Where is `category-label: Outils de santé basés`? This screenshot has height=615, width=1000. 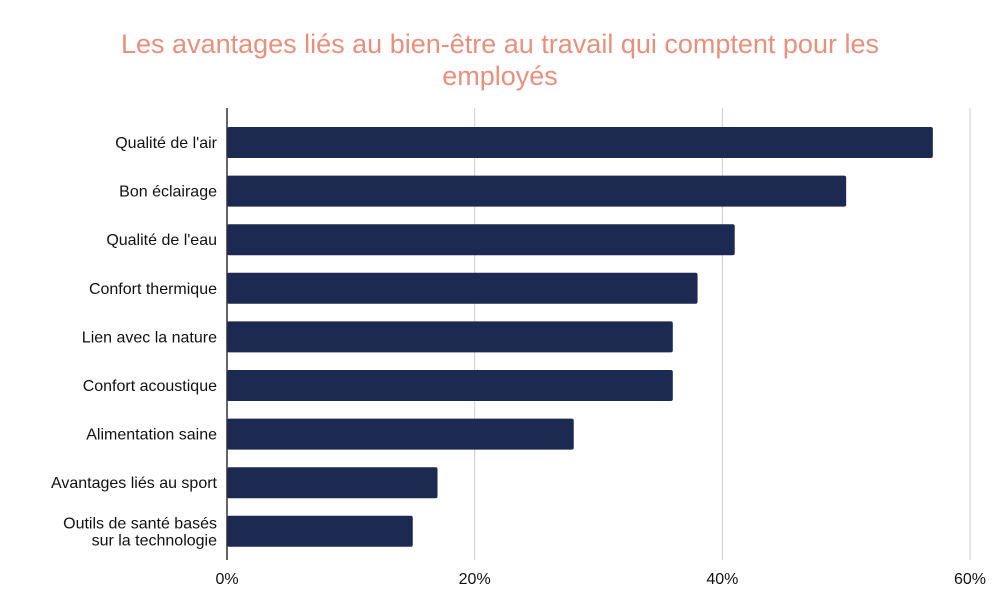 category-label: Outils de santé basés is located at coordinates (140, 523).